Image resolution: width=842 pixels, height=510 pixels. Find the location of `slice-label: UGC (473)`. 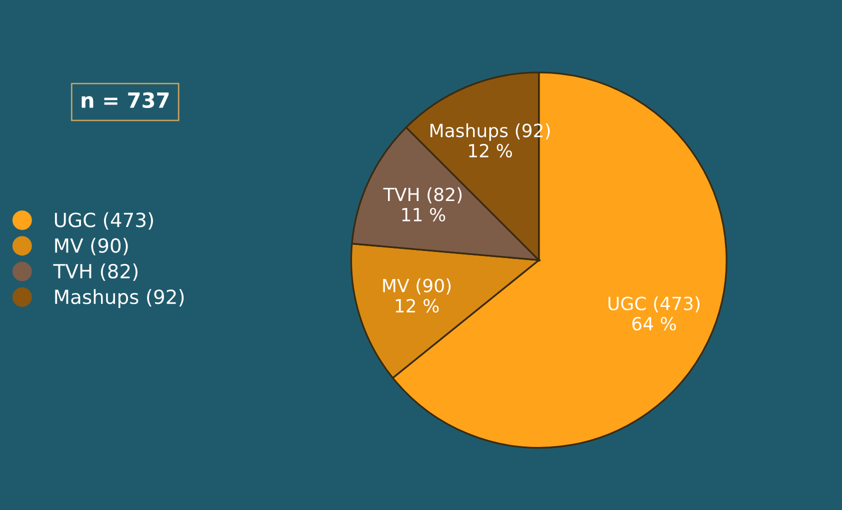

slice-label: UGC (473) is located at coordinates (654, 304).